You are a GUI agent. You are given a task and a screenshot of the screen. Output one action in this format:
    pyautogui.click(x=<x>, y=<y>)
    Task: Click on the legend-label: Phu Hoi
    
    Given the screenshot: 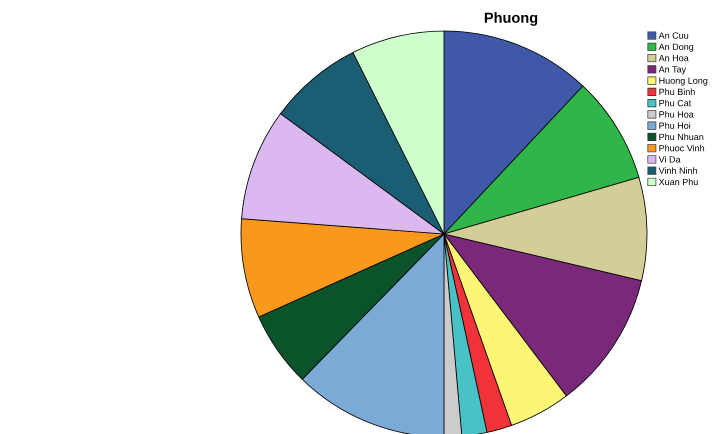 What is the action you would take?
    pyautogui.click(x=674, y=125)
    